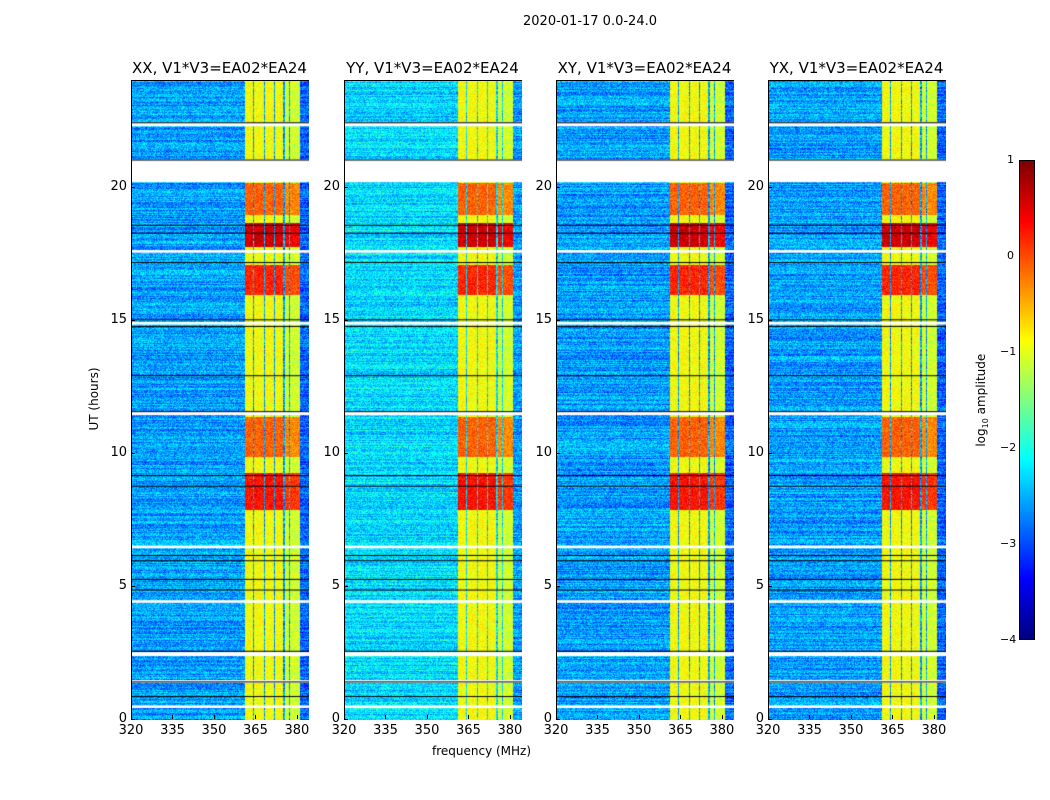 The width and height of the screenshot is (1050, 800). What do you see at coordinates (94, 399) in the screenshot?
I see `y-axis-label: UT (hours)` at bounding box center [94, 399].